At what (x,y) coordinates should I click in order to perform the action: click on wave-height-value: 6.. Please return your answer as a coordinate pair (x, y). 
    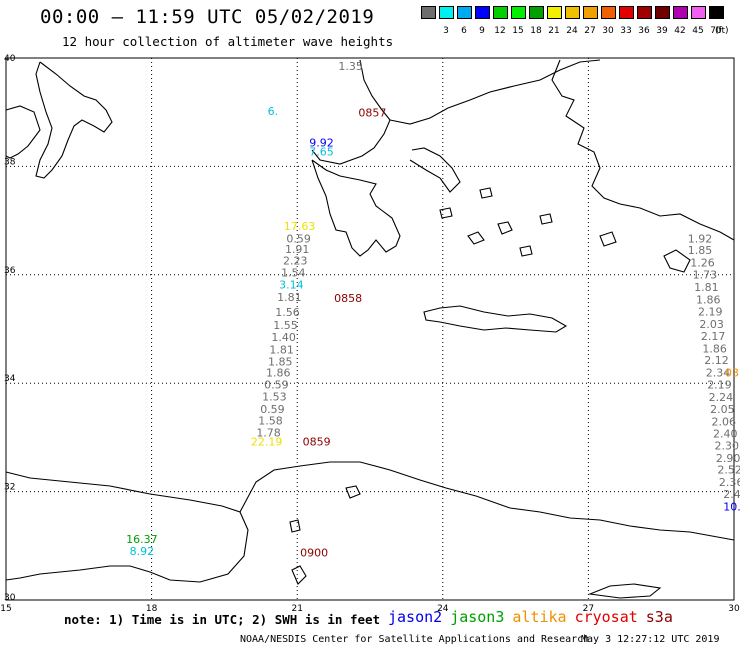
    Looking at the image, I should click on (273, 111).